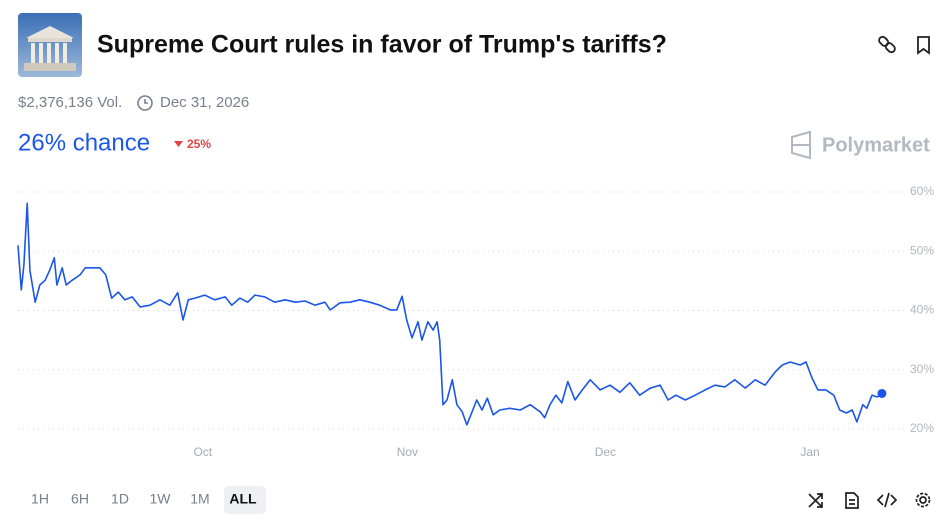 This screenshot has height=530, width=950. I want to click on volume: $2,376,136 Vol., so click(70, 102).